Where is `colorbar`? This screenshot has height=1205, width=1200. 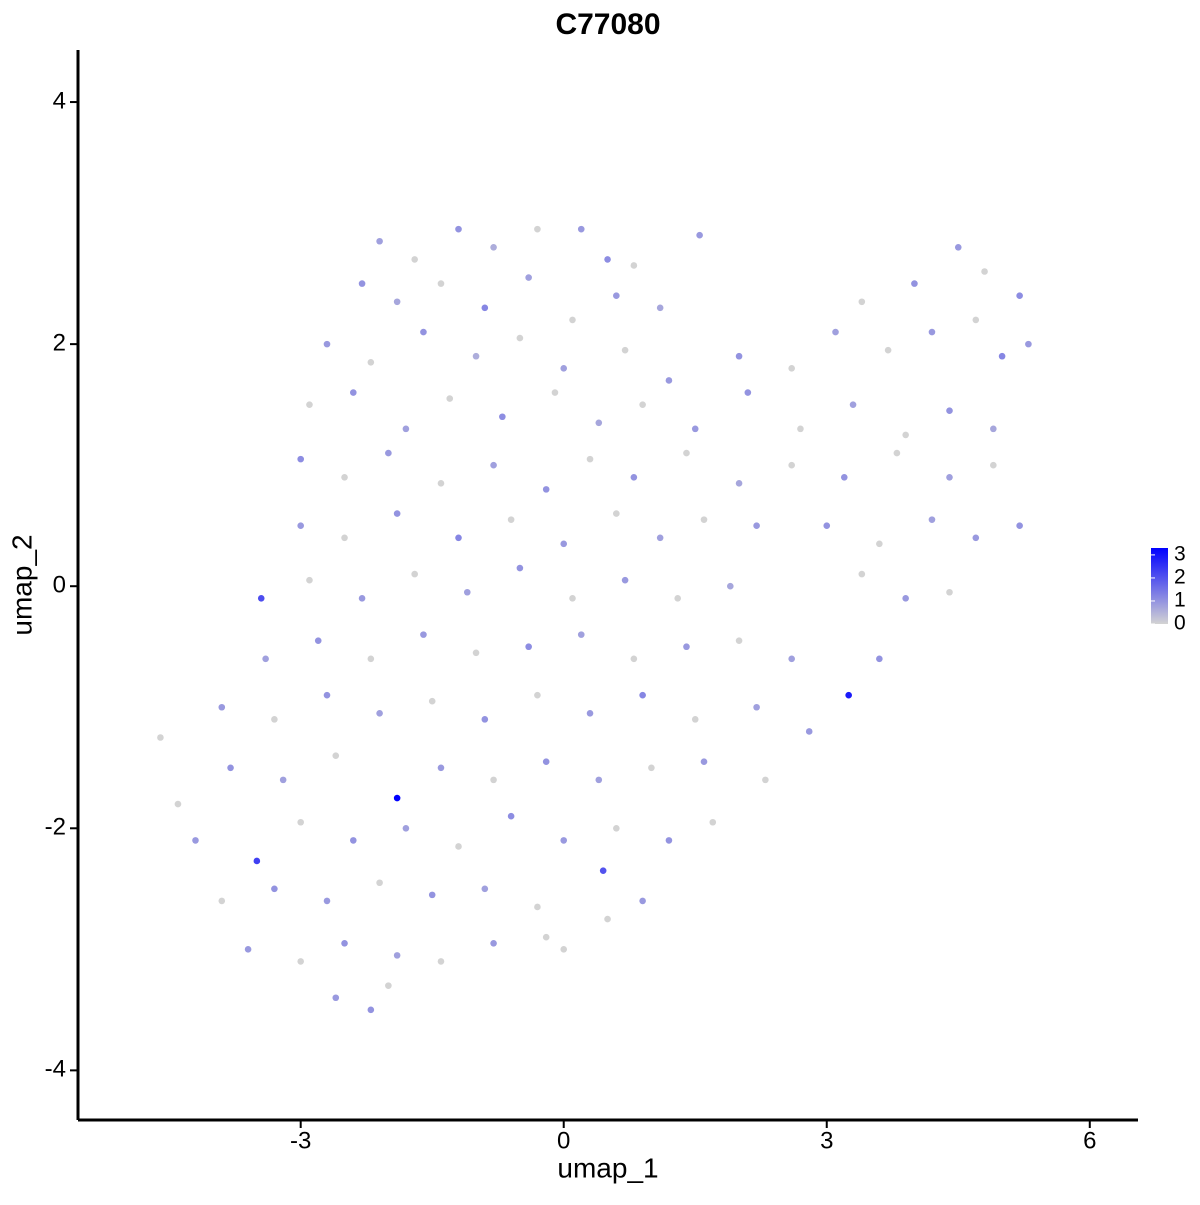
colorbar is located at coordinates (1159, 586).